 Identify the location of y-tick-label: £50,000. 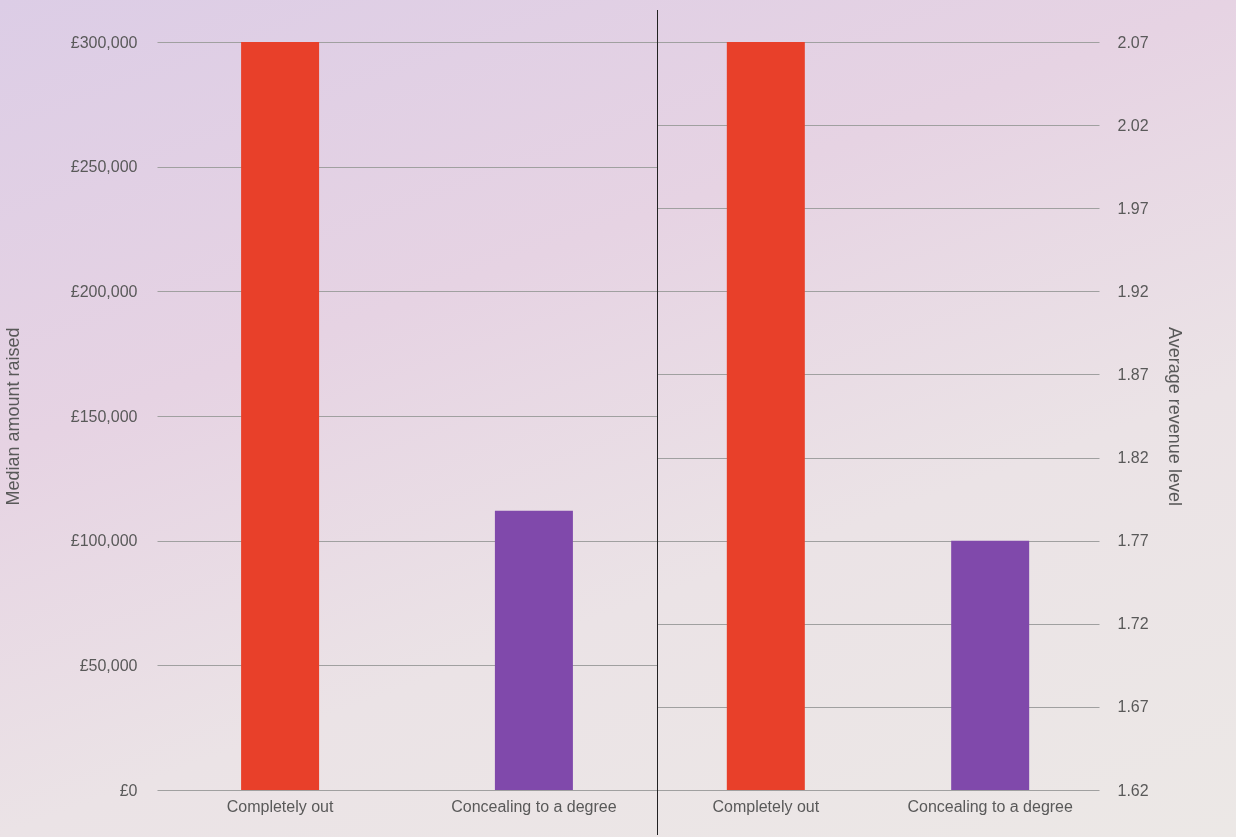
(108, 665).